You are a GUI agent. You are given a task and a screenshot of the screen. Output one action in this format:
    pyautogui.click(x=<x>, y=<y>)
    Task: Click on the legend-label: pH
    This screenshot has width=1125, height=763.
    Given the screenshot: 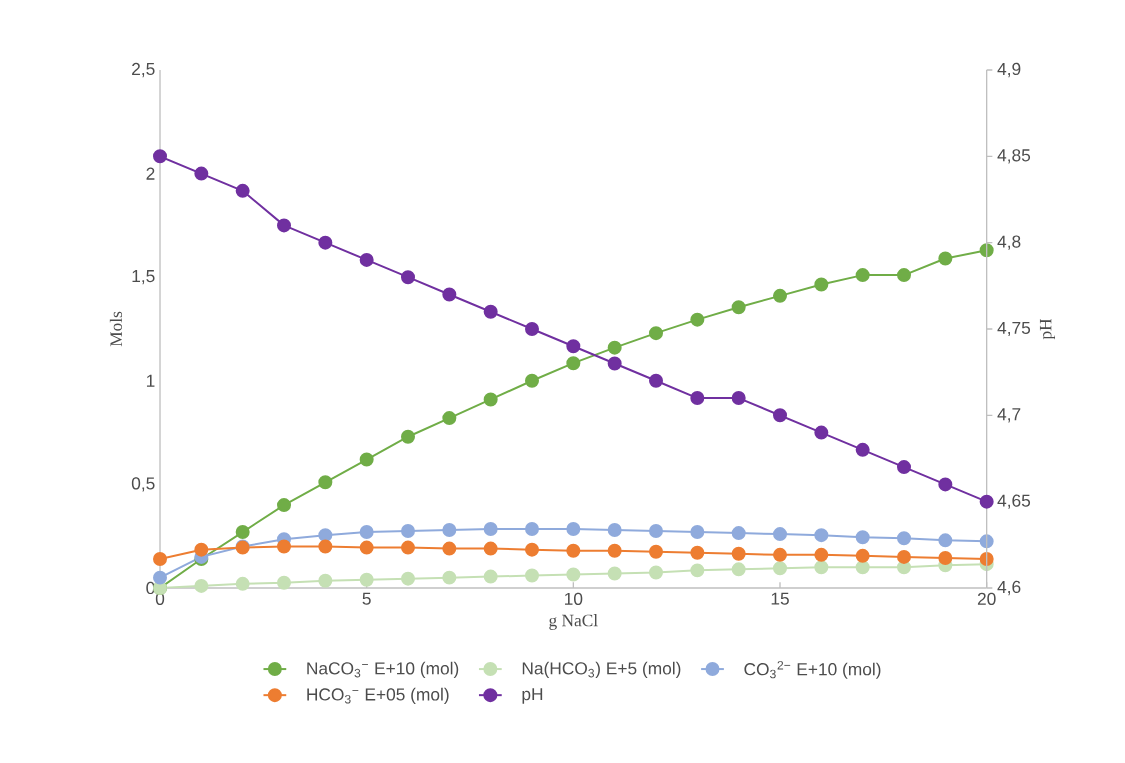 What is the action you would take?
    pyautogui.click(x=532, y=696)
    